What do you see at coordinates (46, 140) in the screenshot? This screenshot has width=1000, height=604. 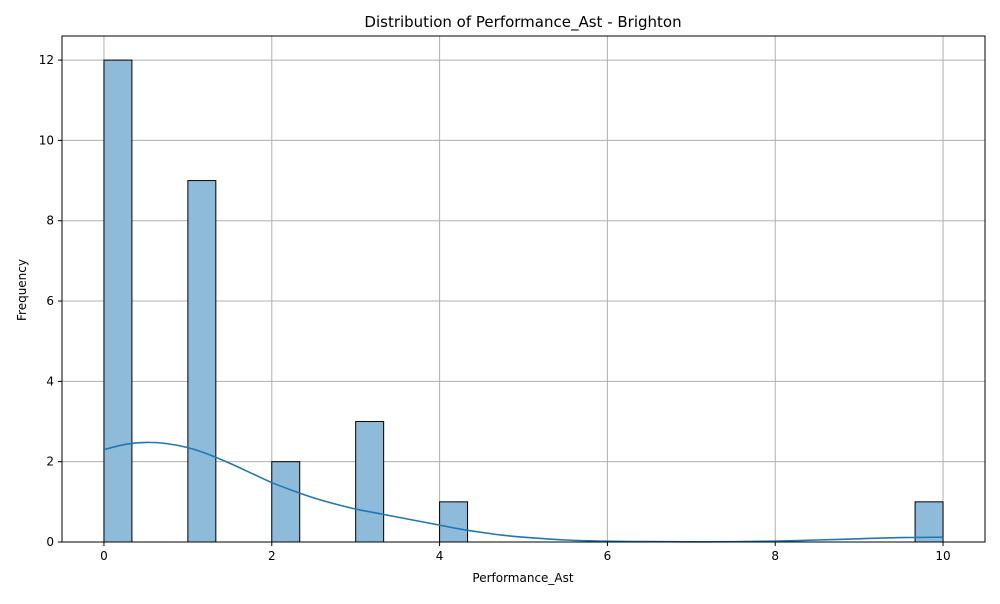 I see `y-tick-label: 10` at bounding box center [46, 140].